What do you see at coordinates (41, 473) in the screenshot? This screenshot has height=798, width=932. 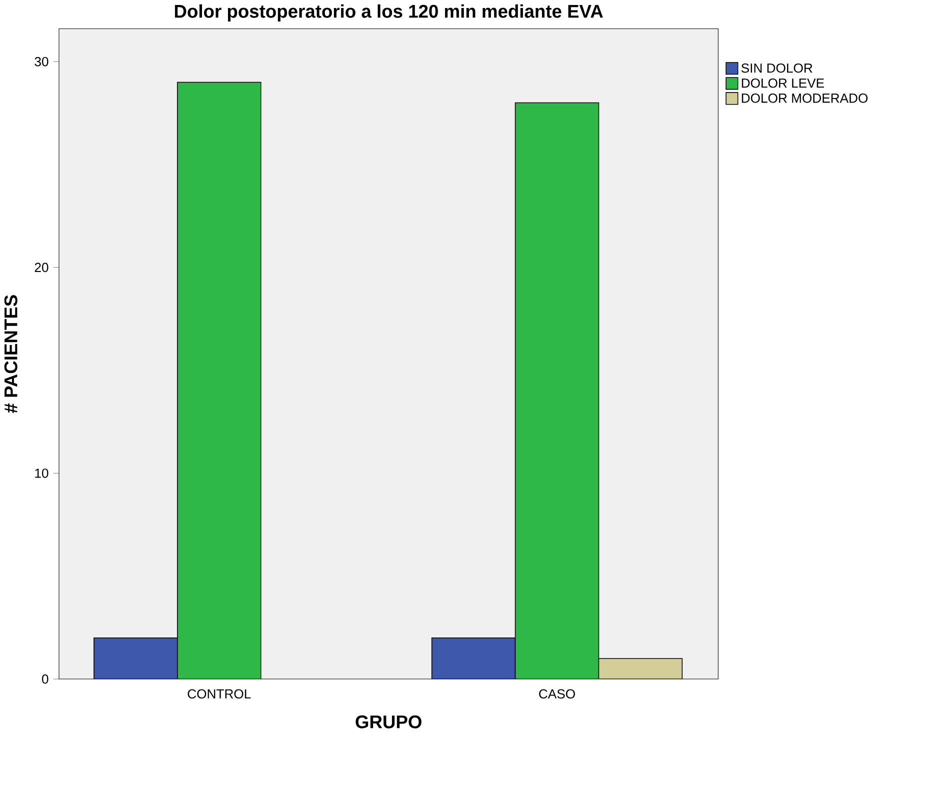 I see `y-tick-label: 10` at bounding box center [41, 473].